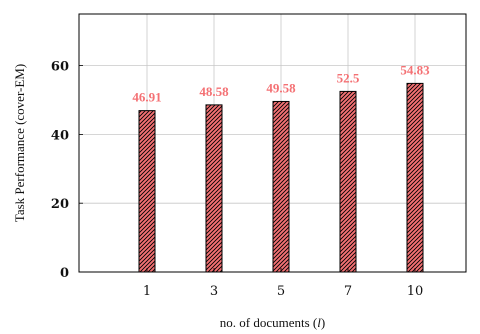  I want to click on x-tick-label: 10, so click(415, 291).